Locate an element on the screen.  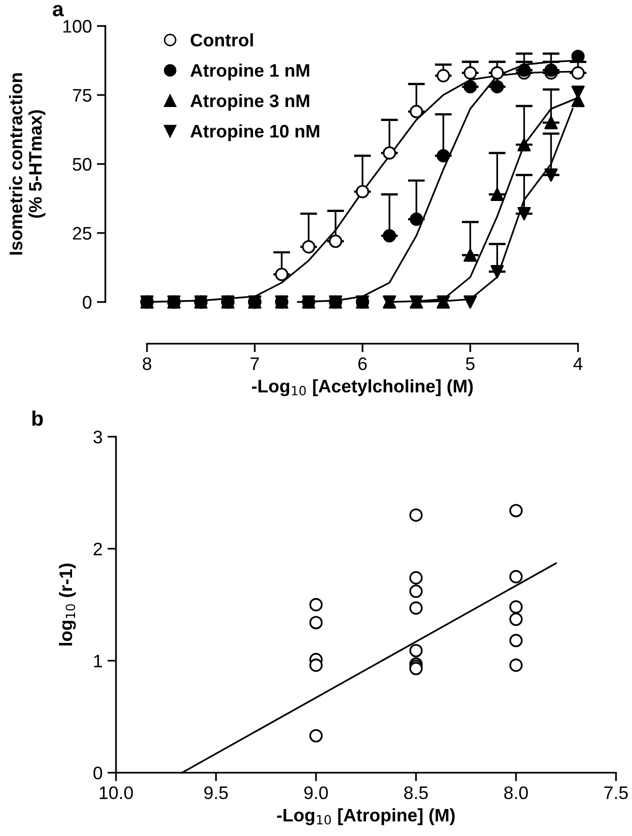
x-tick-label: 9.0 is located at coordinates (316, 793).